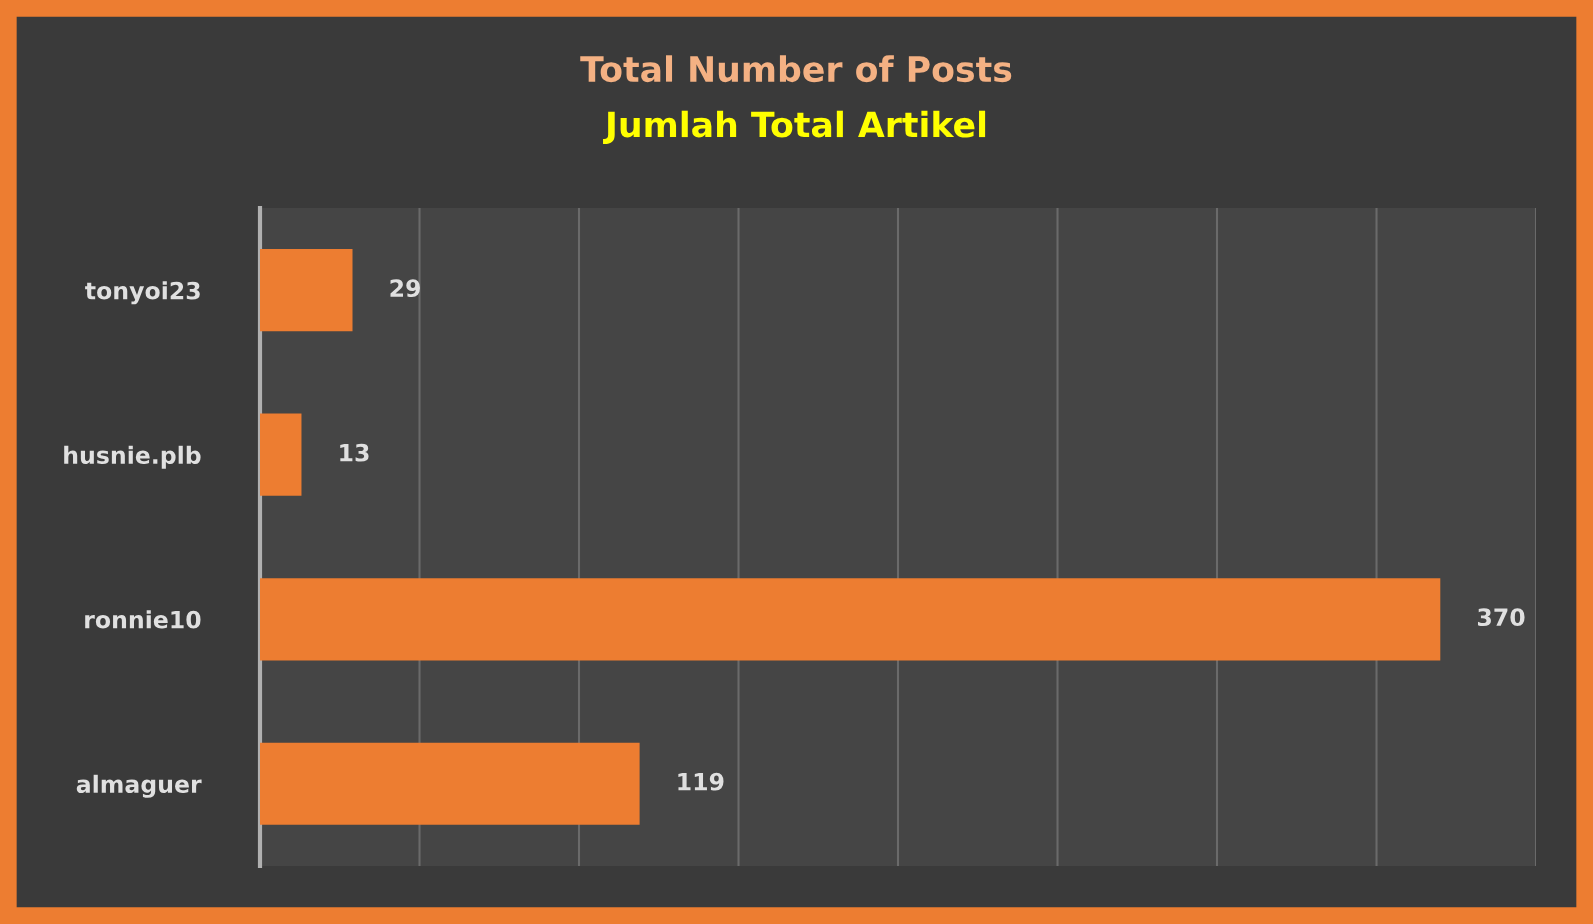  Describe the element at coordinates (796, 69) in the screenshot. I see `chart-title: Total Number of Posts` at that location.